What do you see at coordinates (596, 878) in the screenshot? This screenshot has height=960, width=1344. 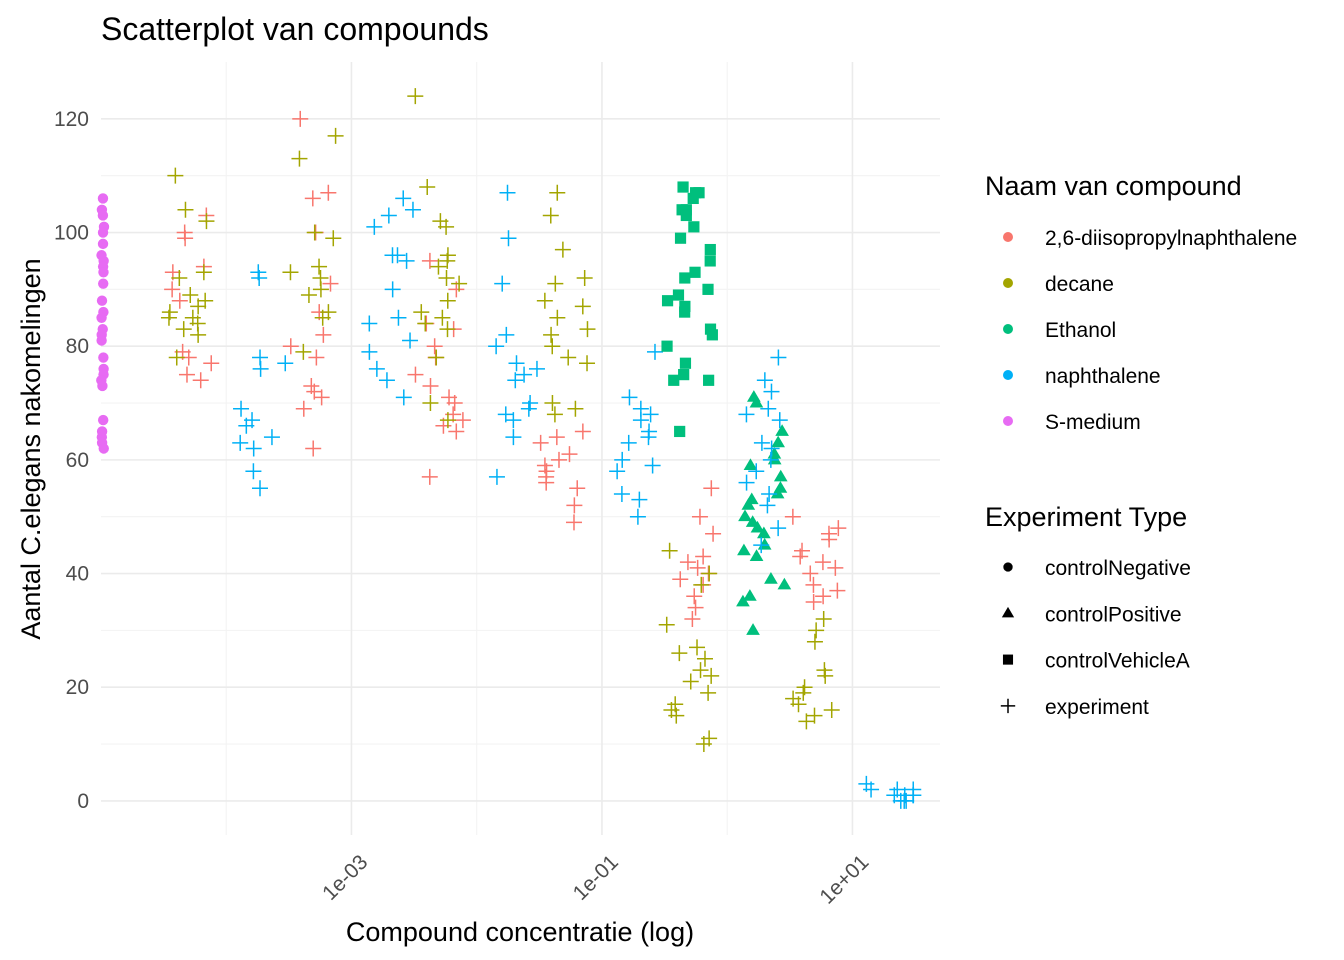 I see `x-tick-label: 1e-01` at bounding box center [596, 878].